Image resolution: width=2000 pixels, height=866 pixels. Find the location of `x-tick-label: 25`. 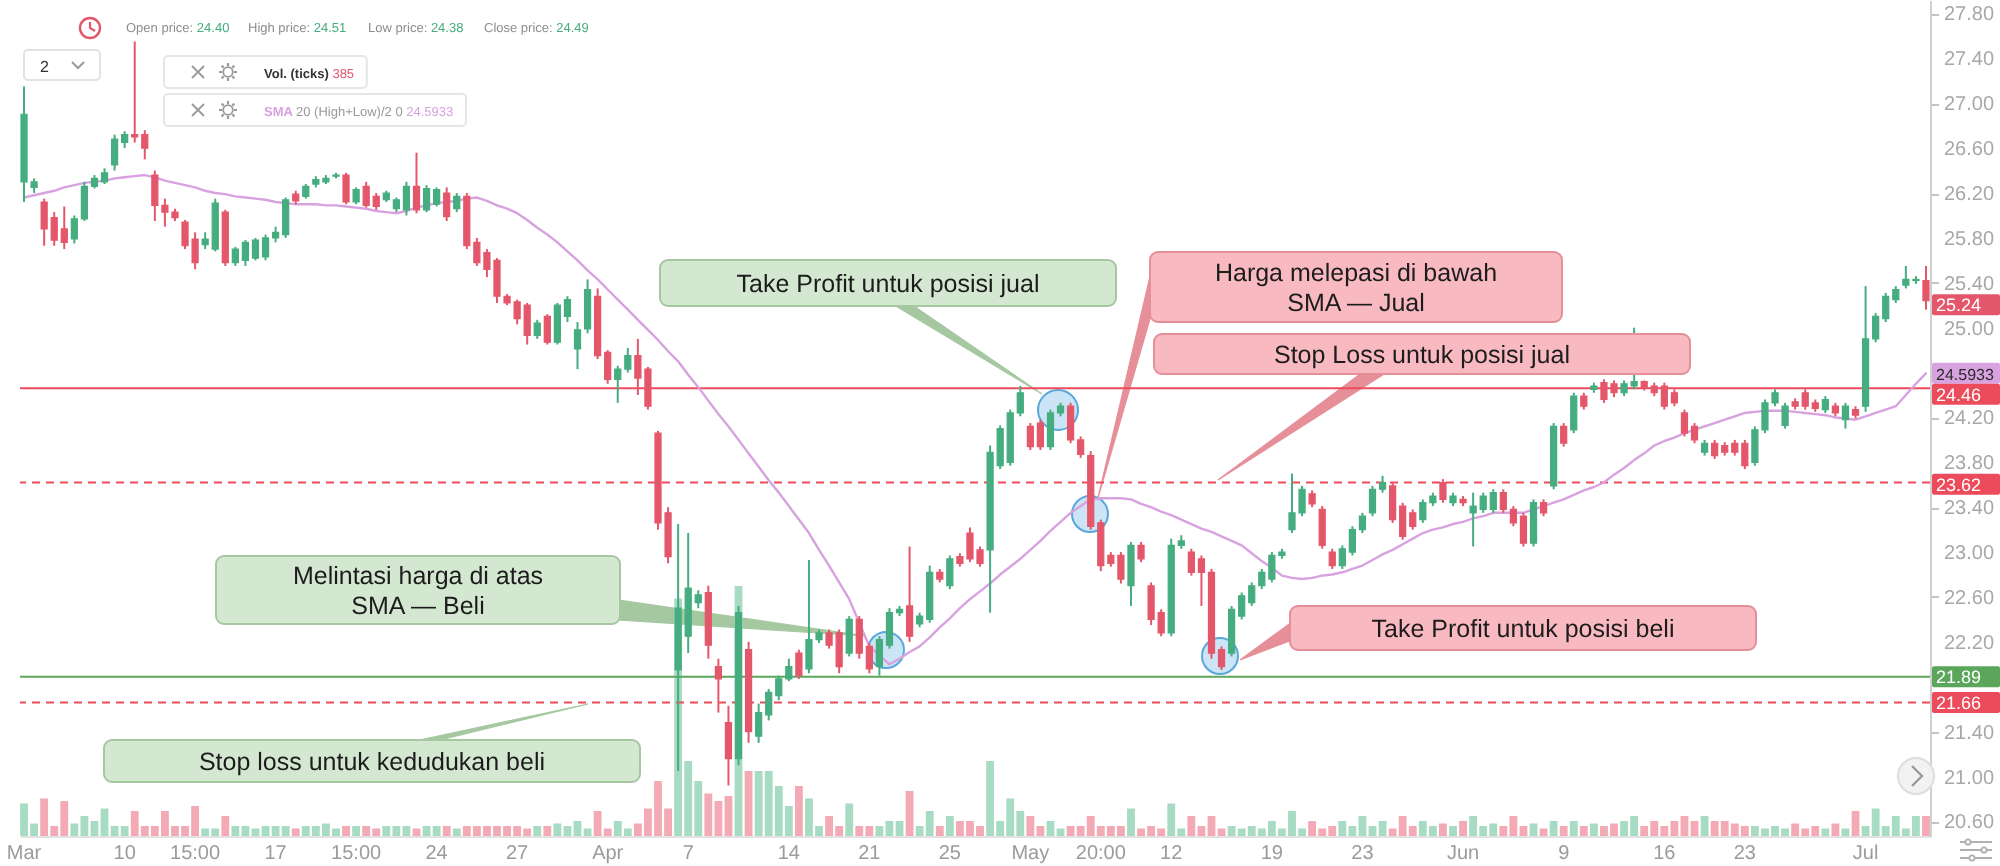

x-tick-label: 25 is located at coordinates (950, 854).